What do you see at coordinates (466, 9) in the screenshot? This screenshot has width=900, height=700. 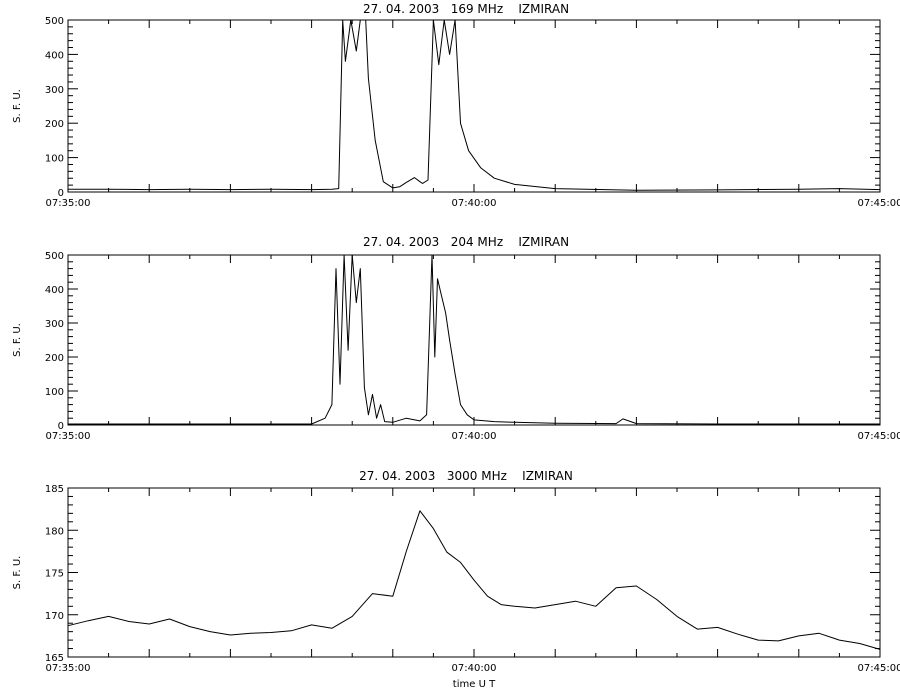 I see `chart-title: 27. 04. 2003 169 MHz IZMIRAN` at bounding box center [466, 9].